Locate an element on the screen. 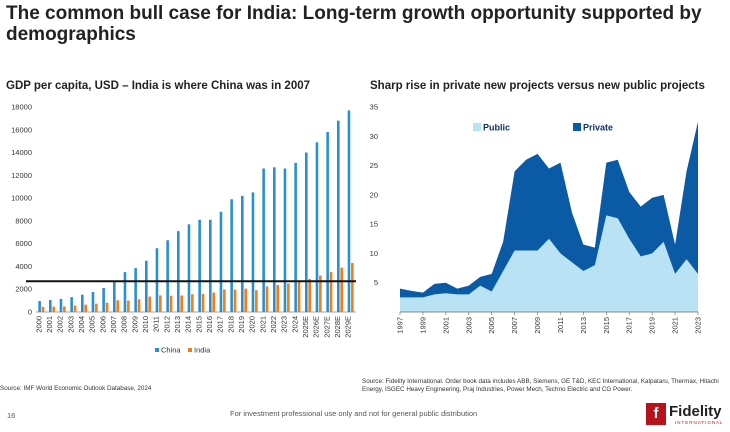 This screenshot has width=730, height=432. projects-x-tick-label: 2001 is located at coordinates (445, 325).